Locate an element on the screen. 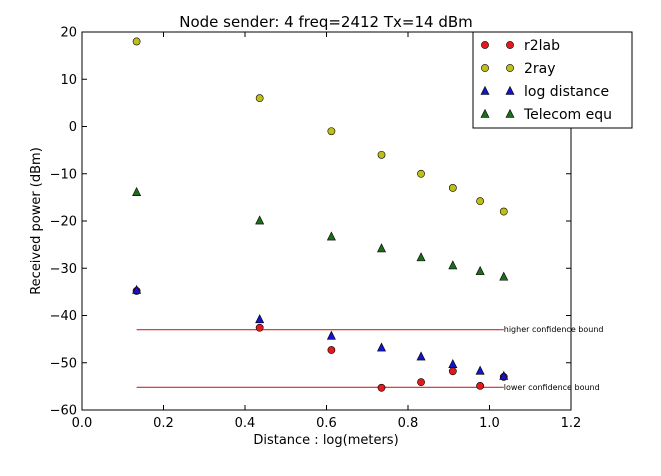  y-axis-label: Received power (dBm) is located at coordinates (36, 221).